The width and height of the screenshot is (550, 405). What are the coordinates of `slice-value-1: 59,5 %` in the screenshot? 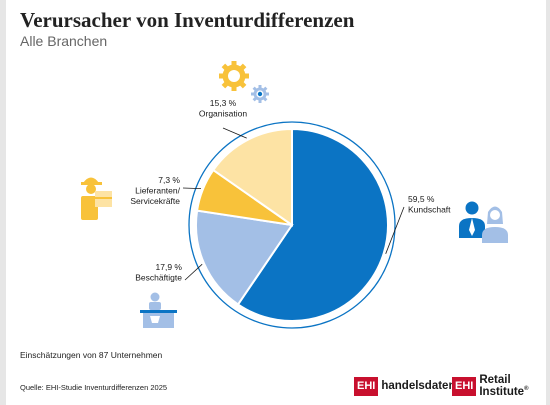 It's located at (421, 199).